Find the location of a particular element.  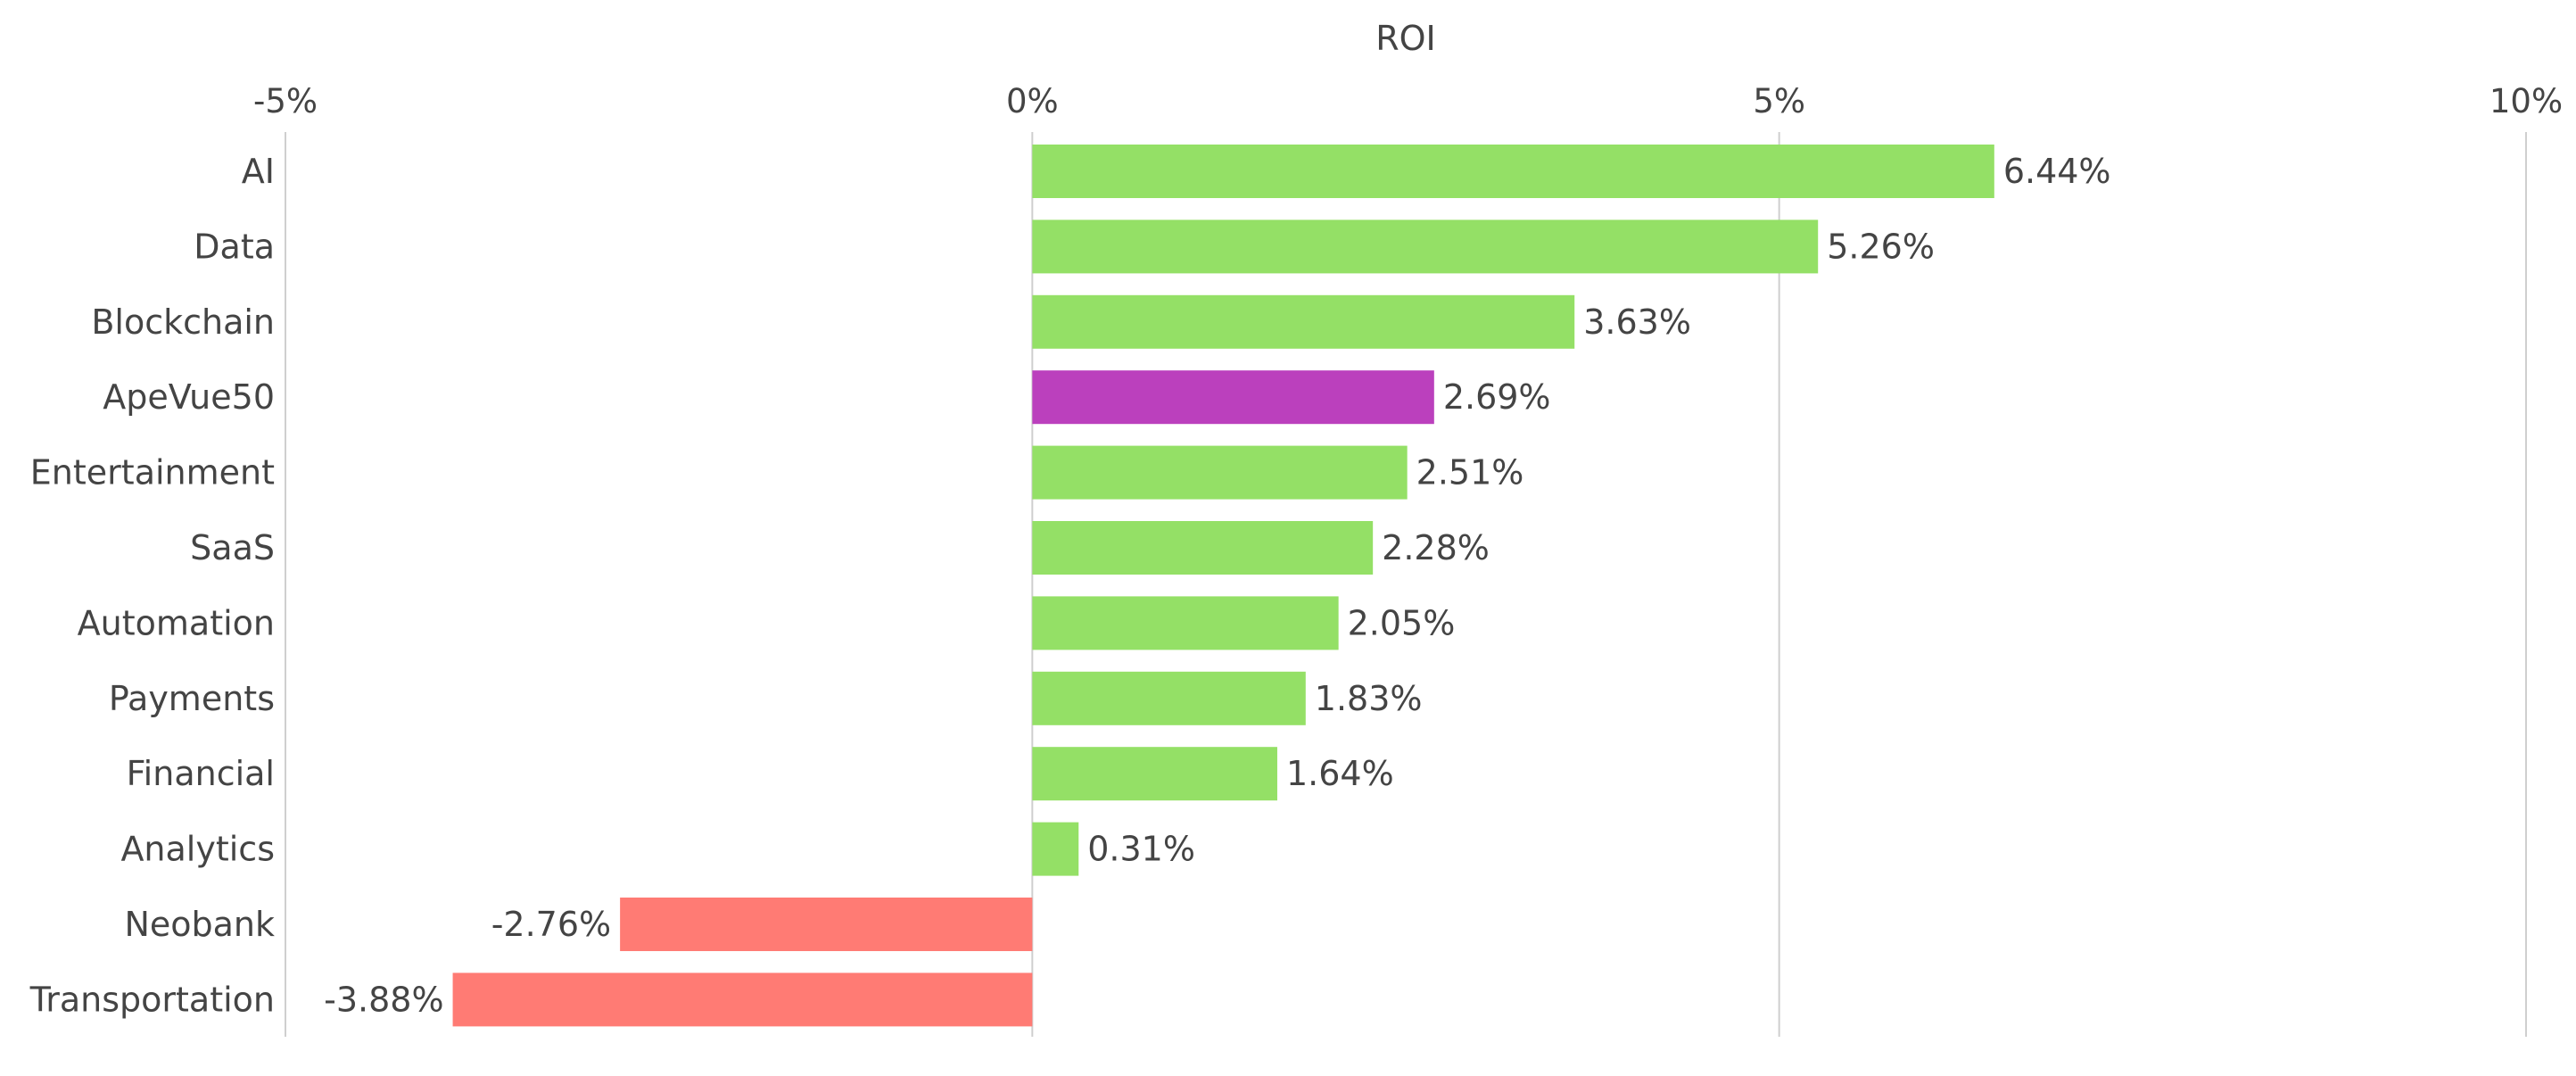

data-label: 2.05% is located at coordinates (1402, 622).